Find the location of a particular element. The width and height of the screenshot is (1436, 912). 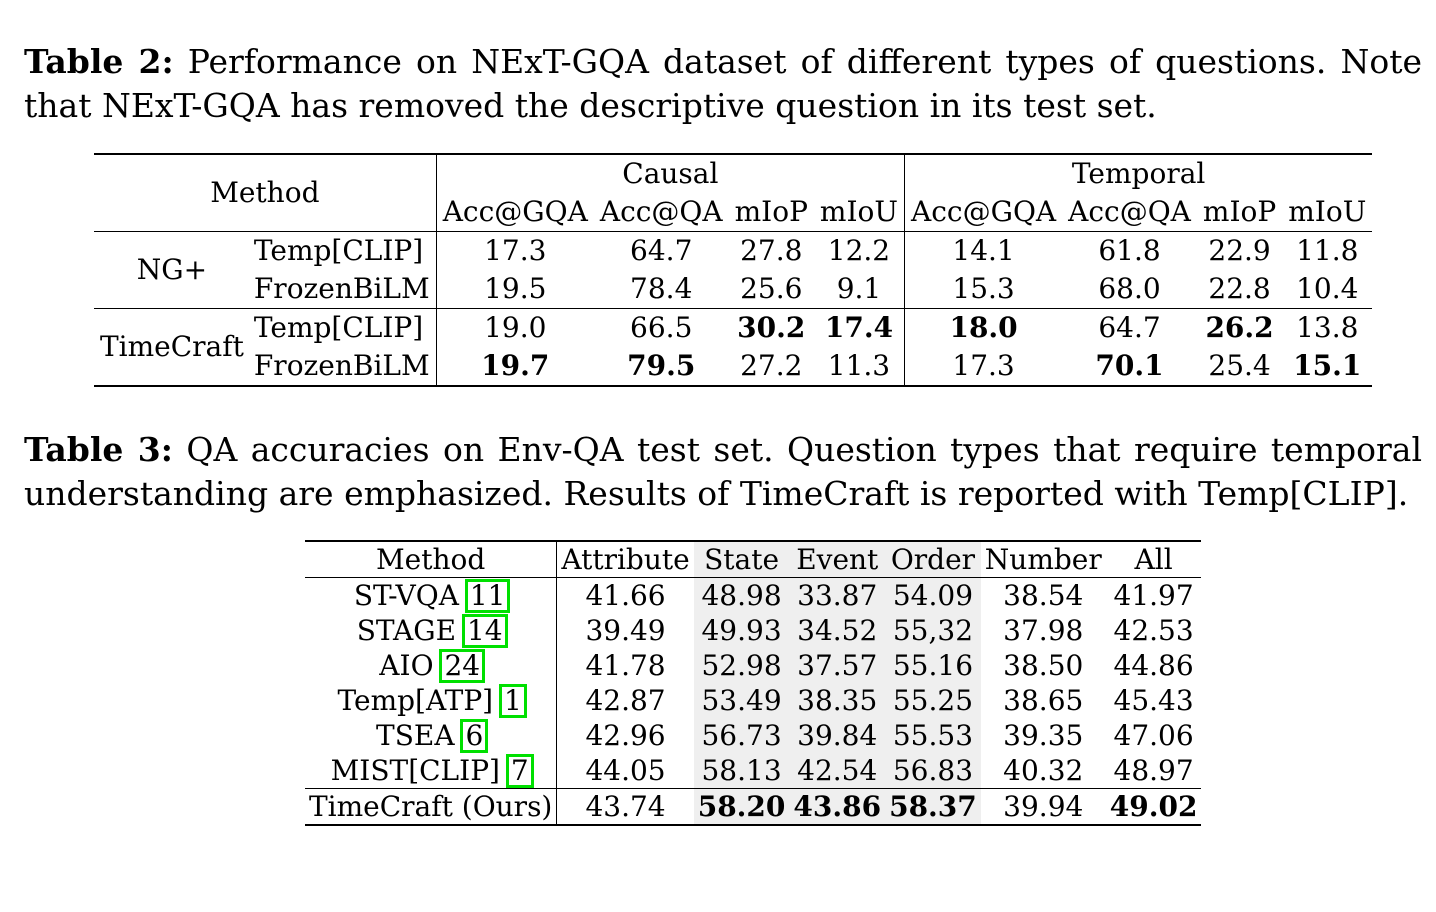

citation-link: 1 is located at coordinates (513, 700).